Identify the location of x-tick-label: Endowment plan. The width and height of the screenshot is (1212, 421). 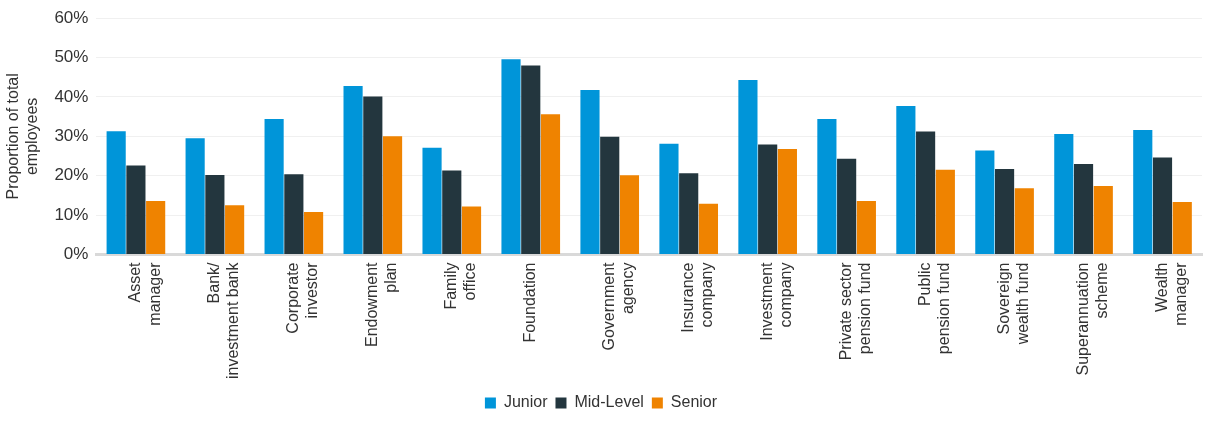
(381, 304).